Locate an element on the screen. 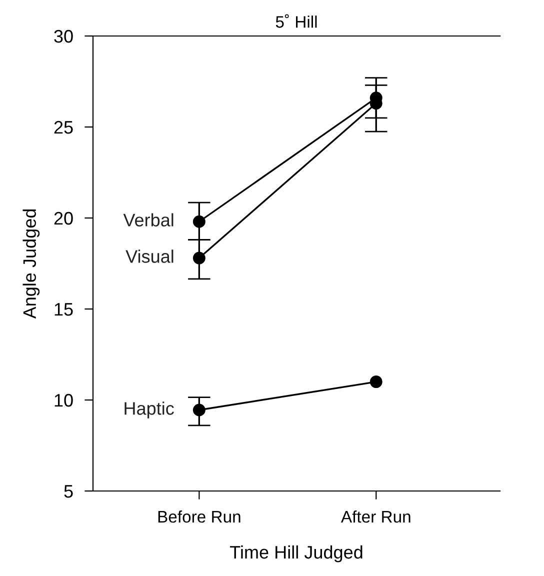 The width and height of the screenshot is (544, 576). x-tick-label: After Run is located at coordinates (375, 516).